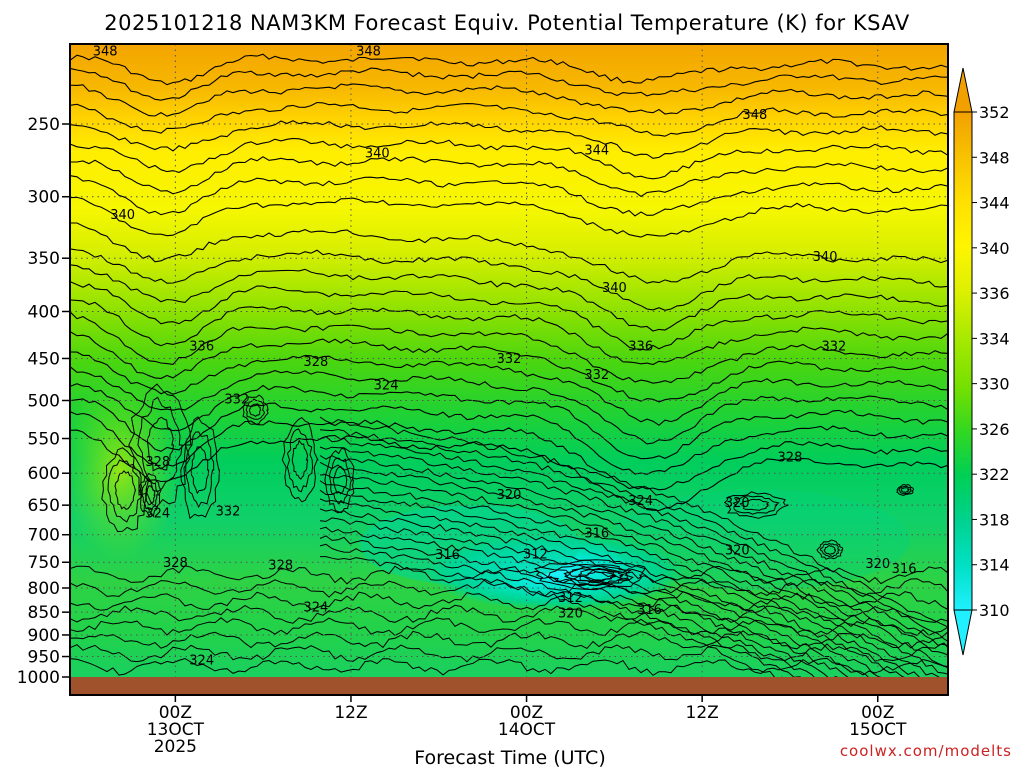 Image resolution: width=1024 pixels, height=768 pixels. I want to click on credit-text: coolwx.com/modelts, so click(926, 751).